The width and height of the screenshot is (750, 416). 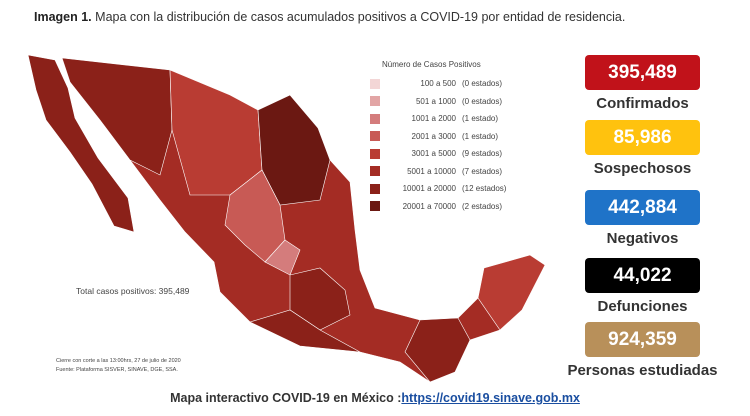 What do you see at coordinates (642, 339) in the screenshot?
I see `stat-value: 924,359` at bounding box center [642, 339].